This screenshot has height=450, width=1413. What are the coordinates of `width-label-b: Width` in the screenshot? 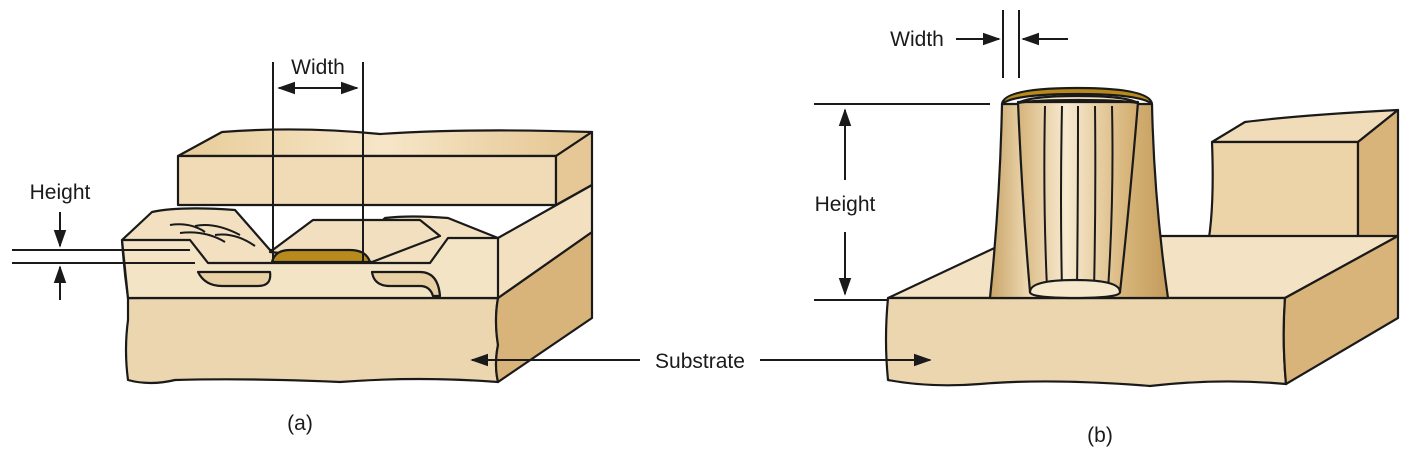 It's located at (917, 39).